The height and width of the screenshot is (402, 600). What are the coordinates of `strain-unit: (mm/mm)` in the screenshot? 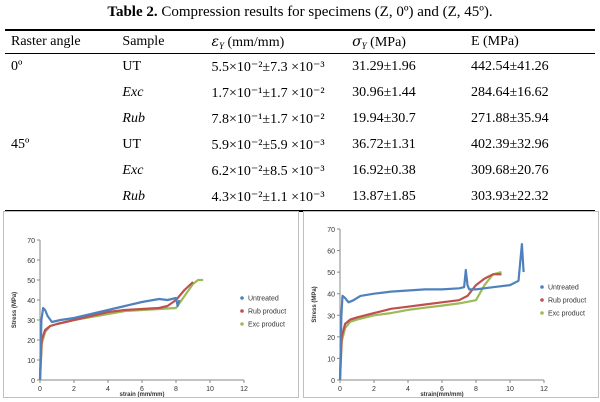 It's located at (254, 42).